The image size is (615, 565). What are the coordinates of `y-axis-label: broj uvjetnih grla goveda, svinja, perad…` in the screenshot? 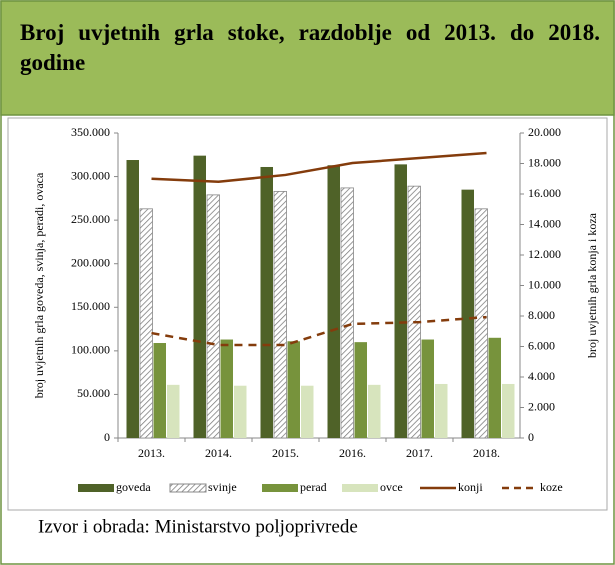 It's located at (39, 285).